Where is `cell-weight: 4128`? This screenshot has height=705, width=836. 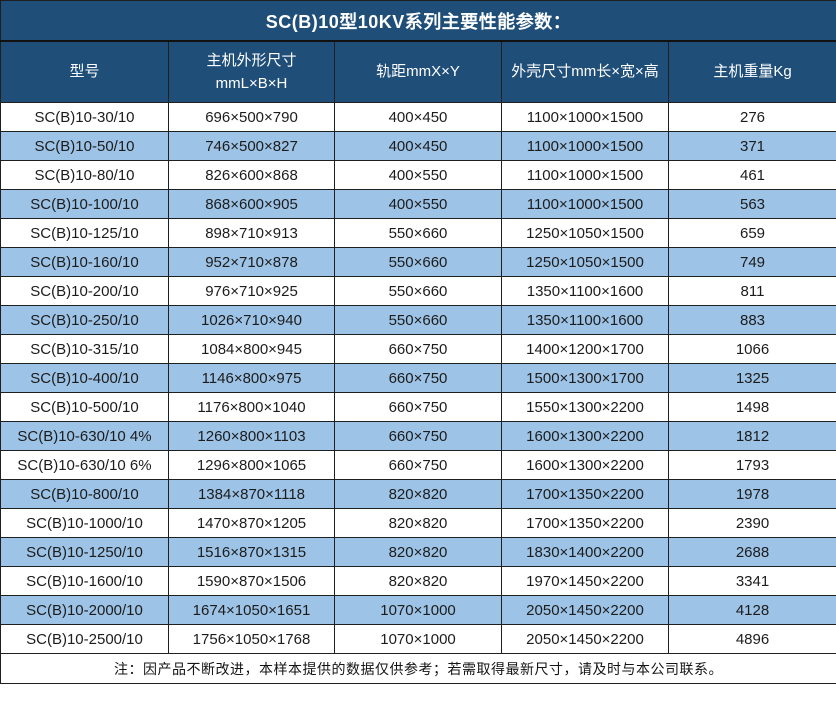
cell-weight: 4128 is located at coordinates (752, 610).